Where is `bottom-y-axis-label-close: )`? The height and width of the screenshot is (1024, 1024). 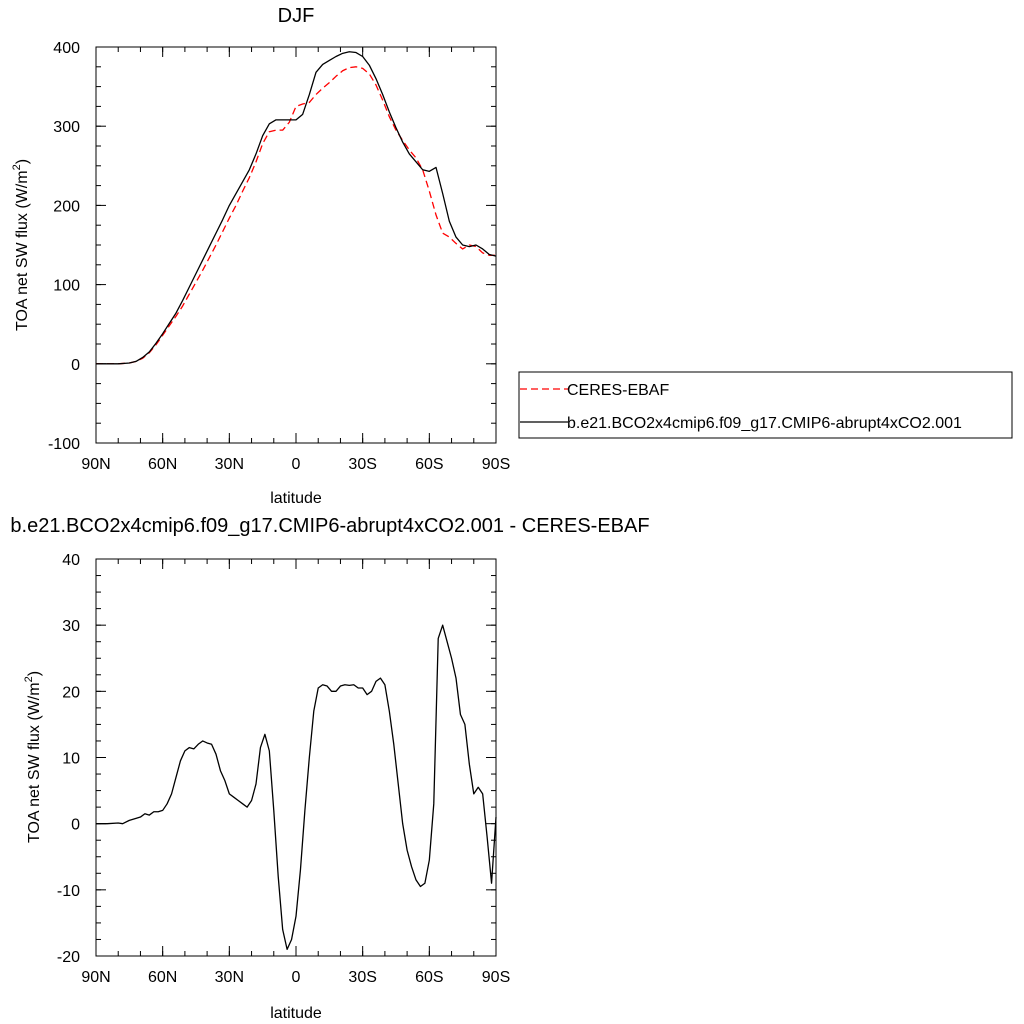
bottom-y-axis-label-close: ) is located at coordinates (34, 673).